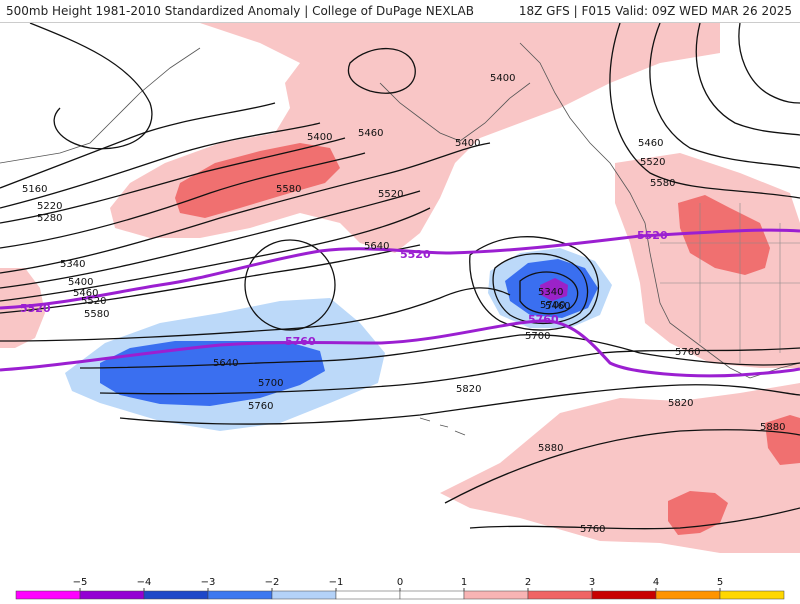 The width and height of the screenshot is (800, 604). I want to click on legend-tick-label: −4, so click(144, 582).